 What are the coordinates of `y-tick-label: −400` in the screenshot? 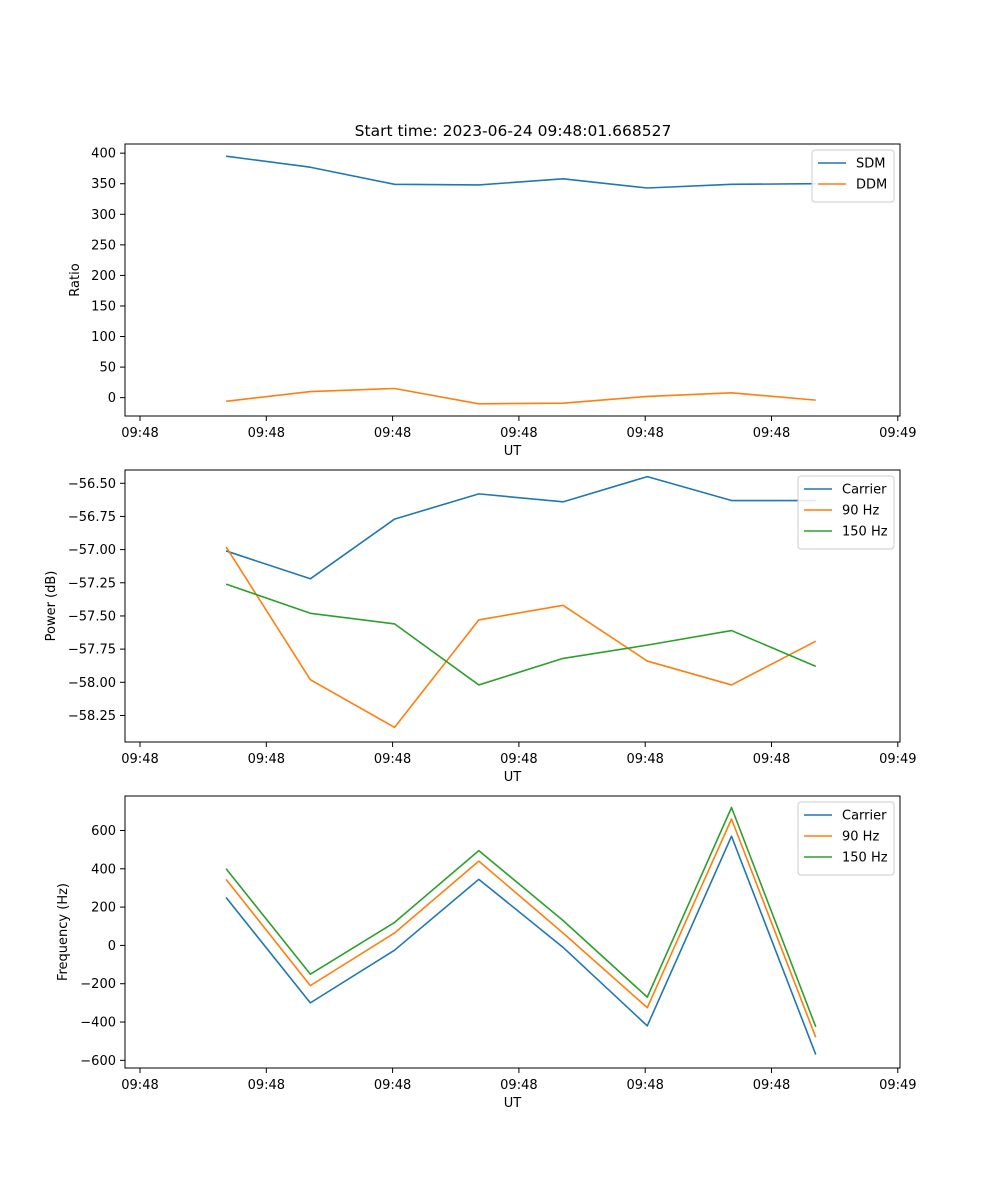 It's located at (98, 1023).